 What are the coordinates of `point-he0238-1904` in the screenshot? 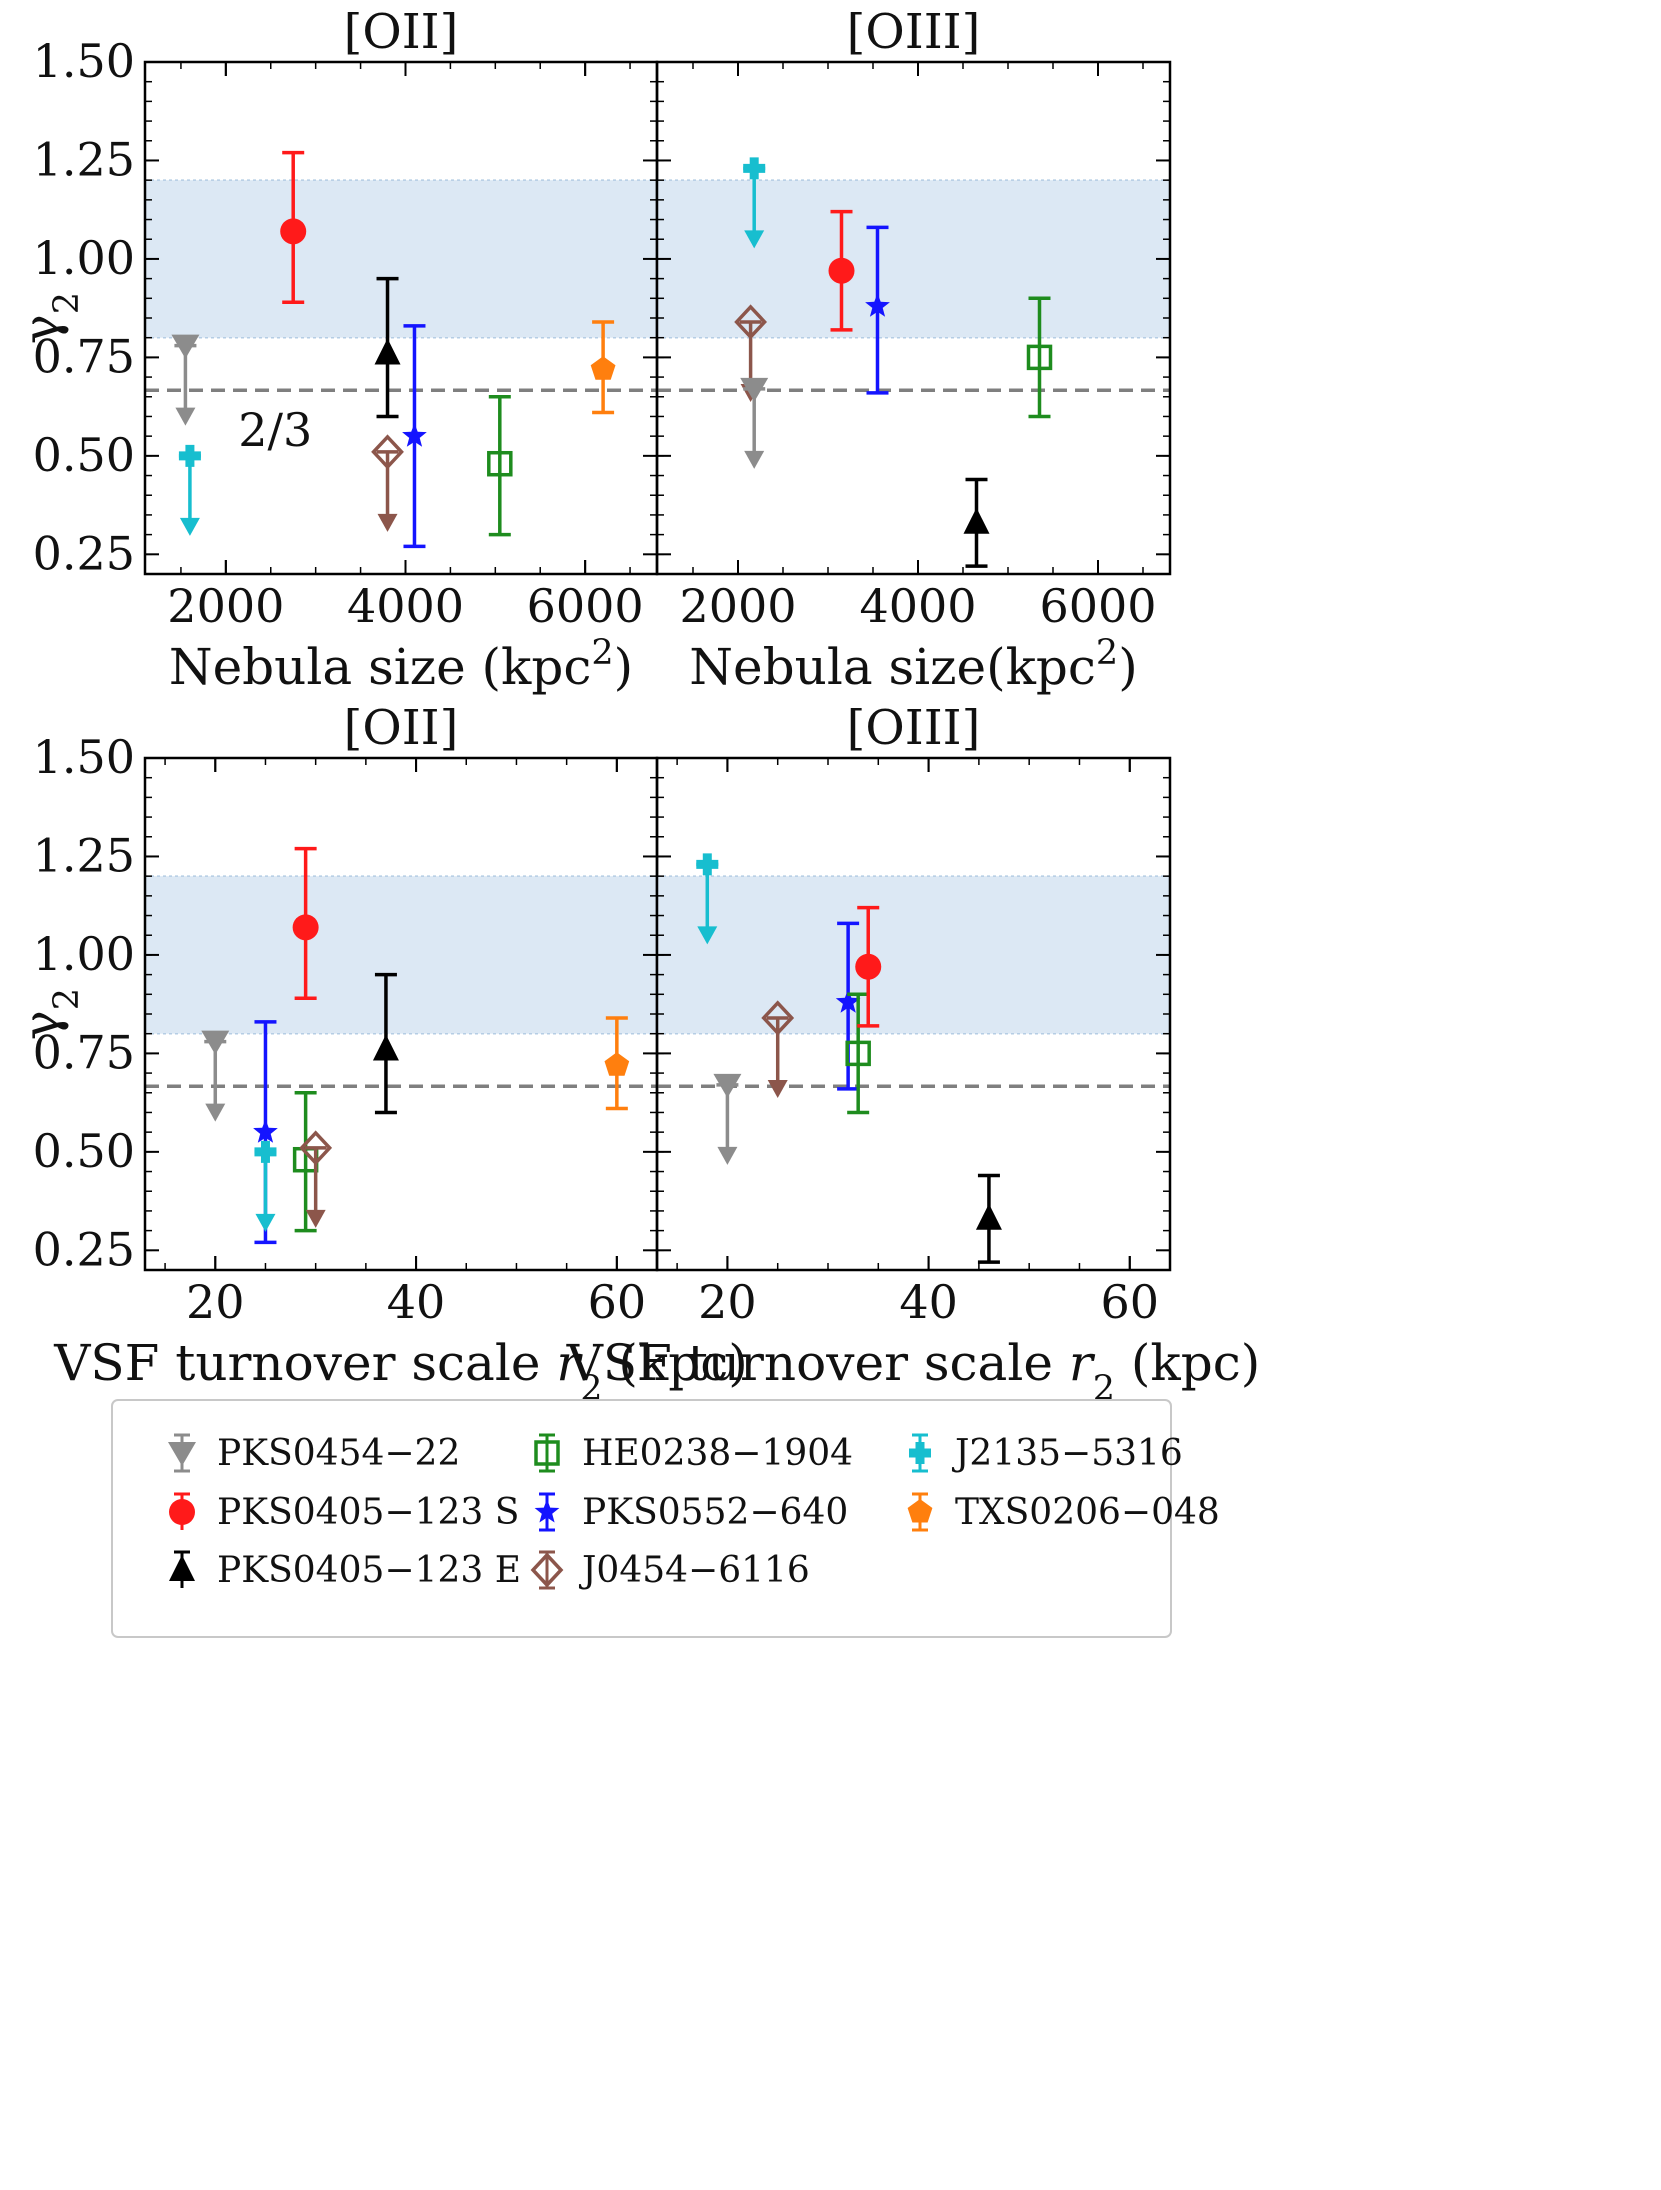 It's located at (500, 466).